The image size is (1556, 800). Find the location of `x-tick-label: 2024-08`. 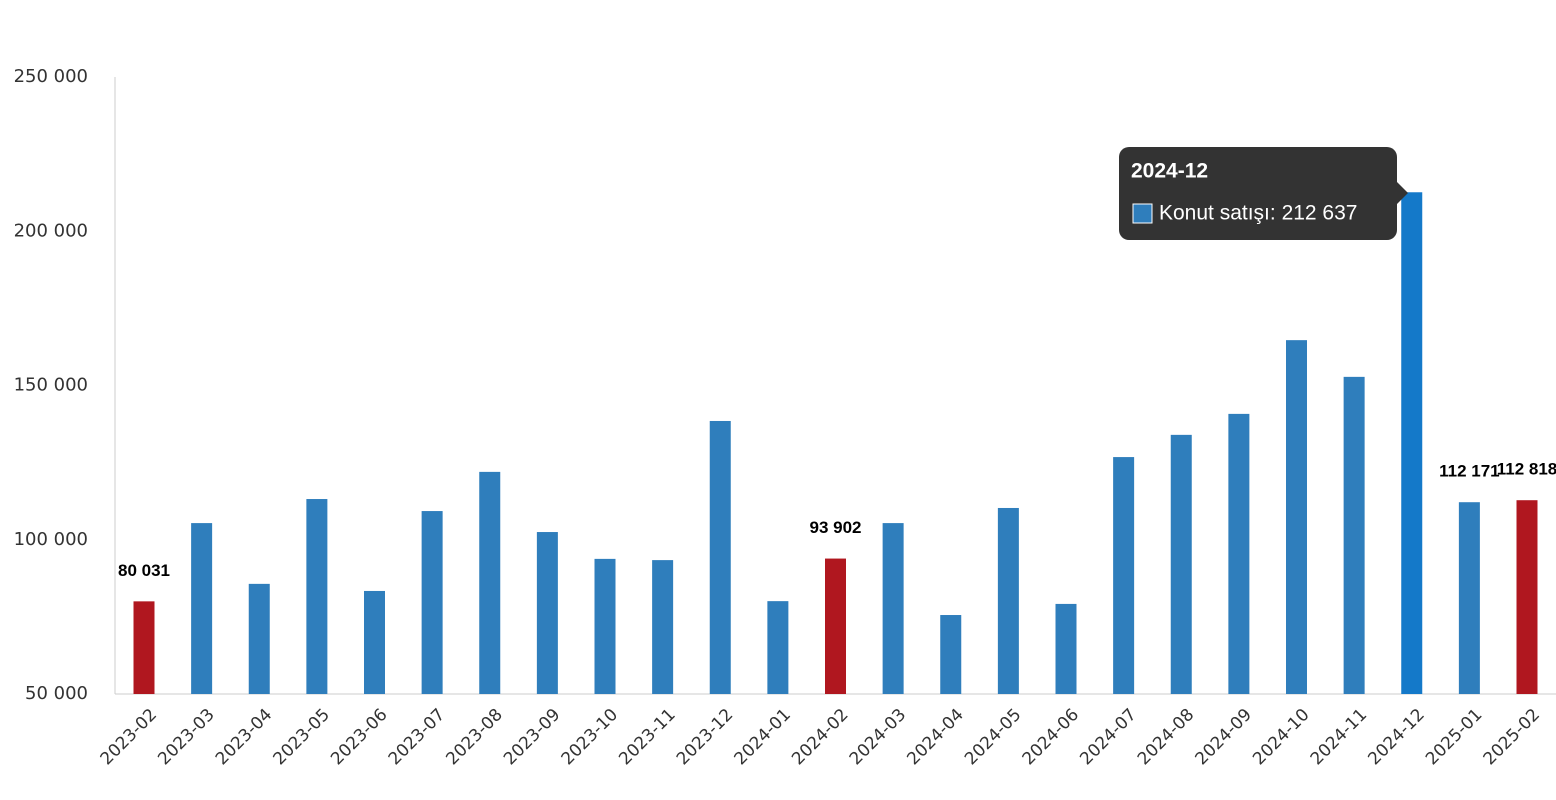

x-tick-label: 2024-08 is located at coordinates (1166, 737).